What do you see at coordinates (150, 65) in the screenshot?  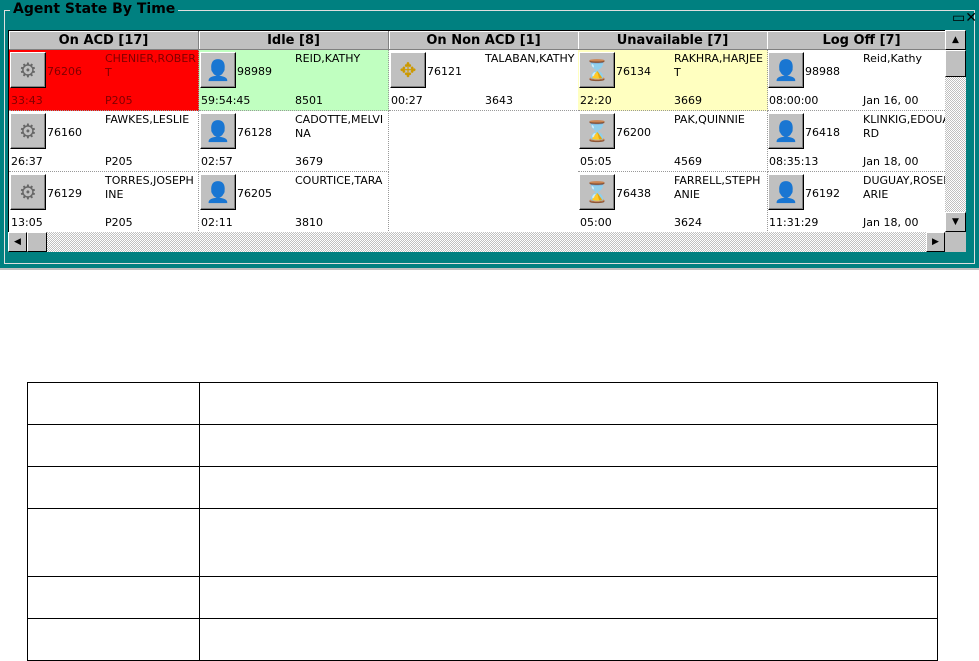 I see `agent-name: CHENIER,ROBERT` at bounding box center [150, 65].